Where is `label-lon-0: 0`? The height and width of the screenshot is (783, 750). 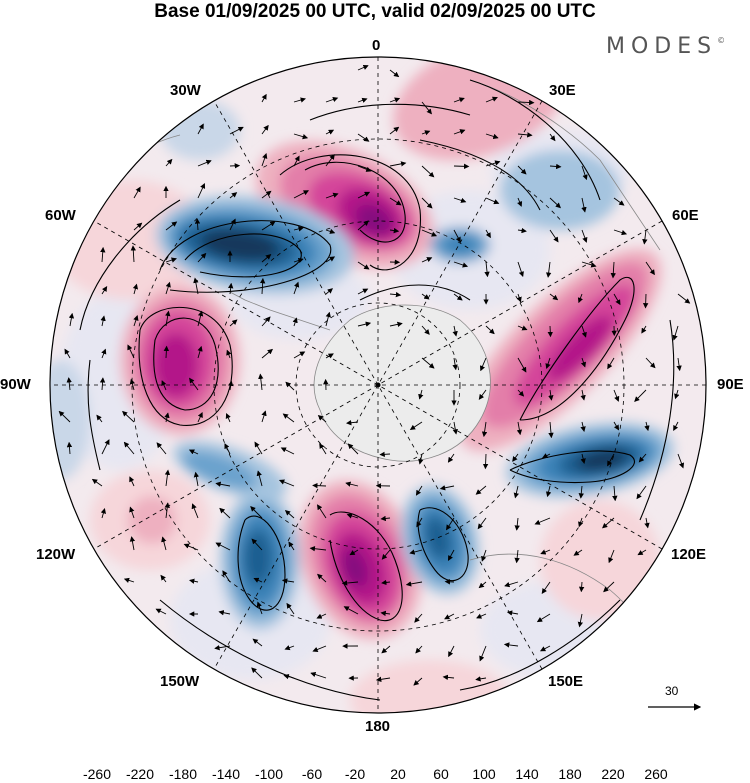 label-lon-0: 0 is located at coordinates (376, 45).